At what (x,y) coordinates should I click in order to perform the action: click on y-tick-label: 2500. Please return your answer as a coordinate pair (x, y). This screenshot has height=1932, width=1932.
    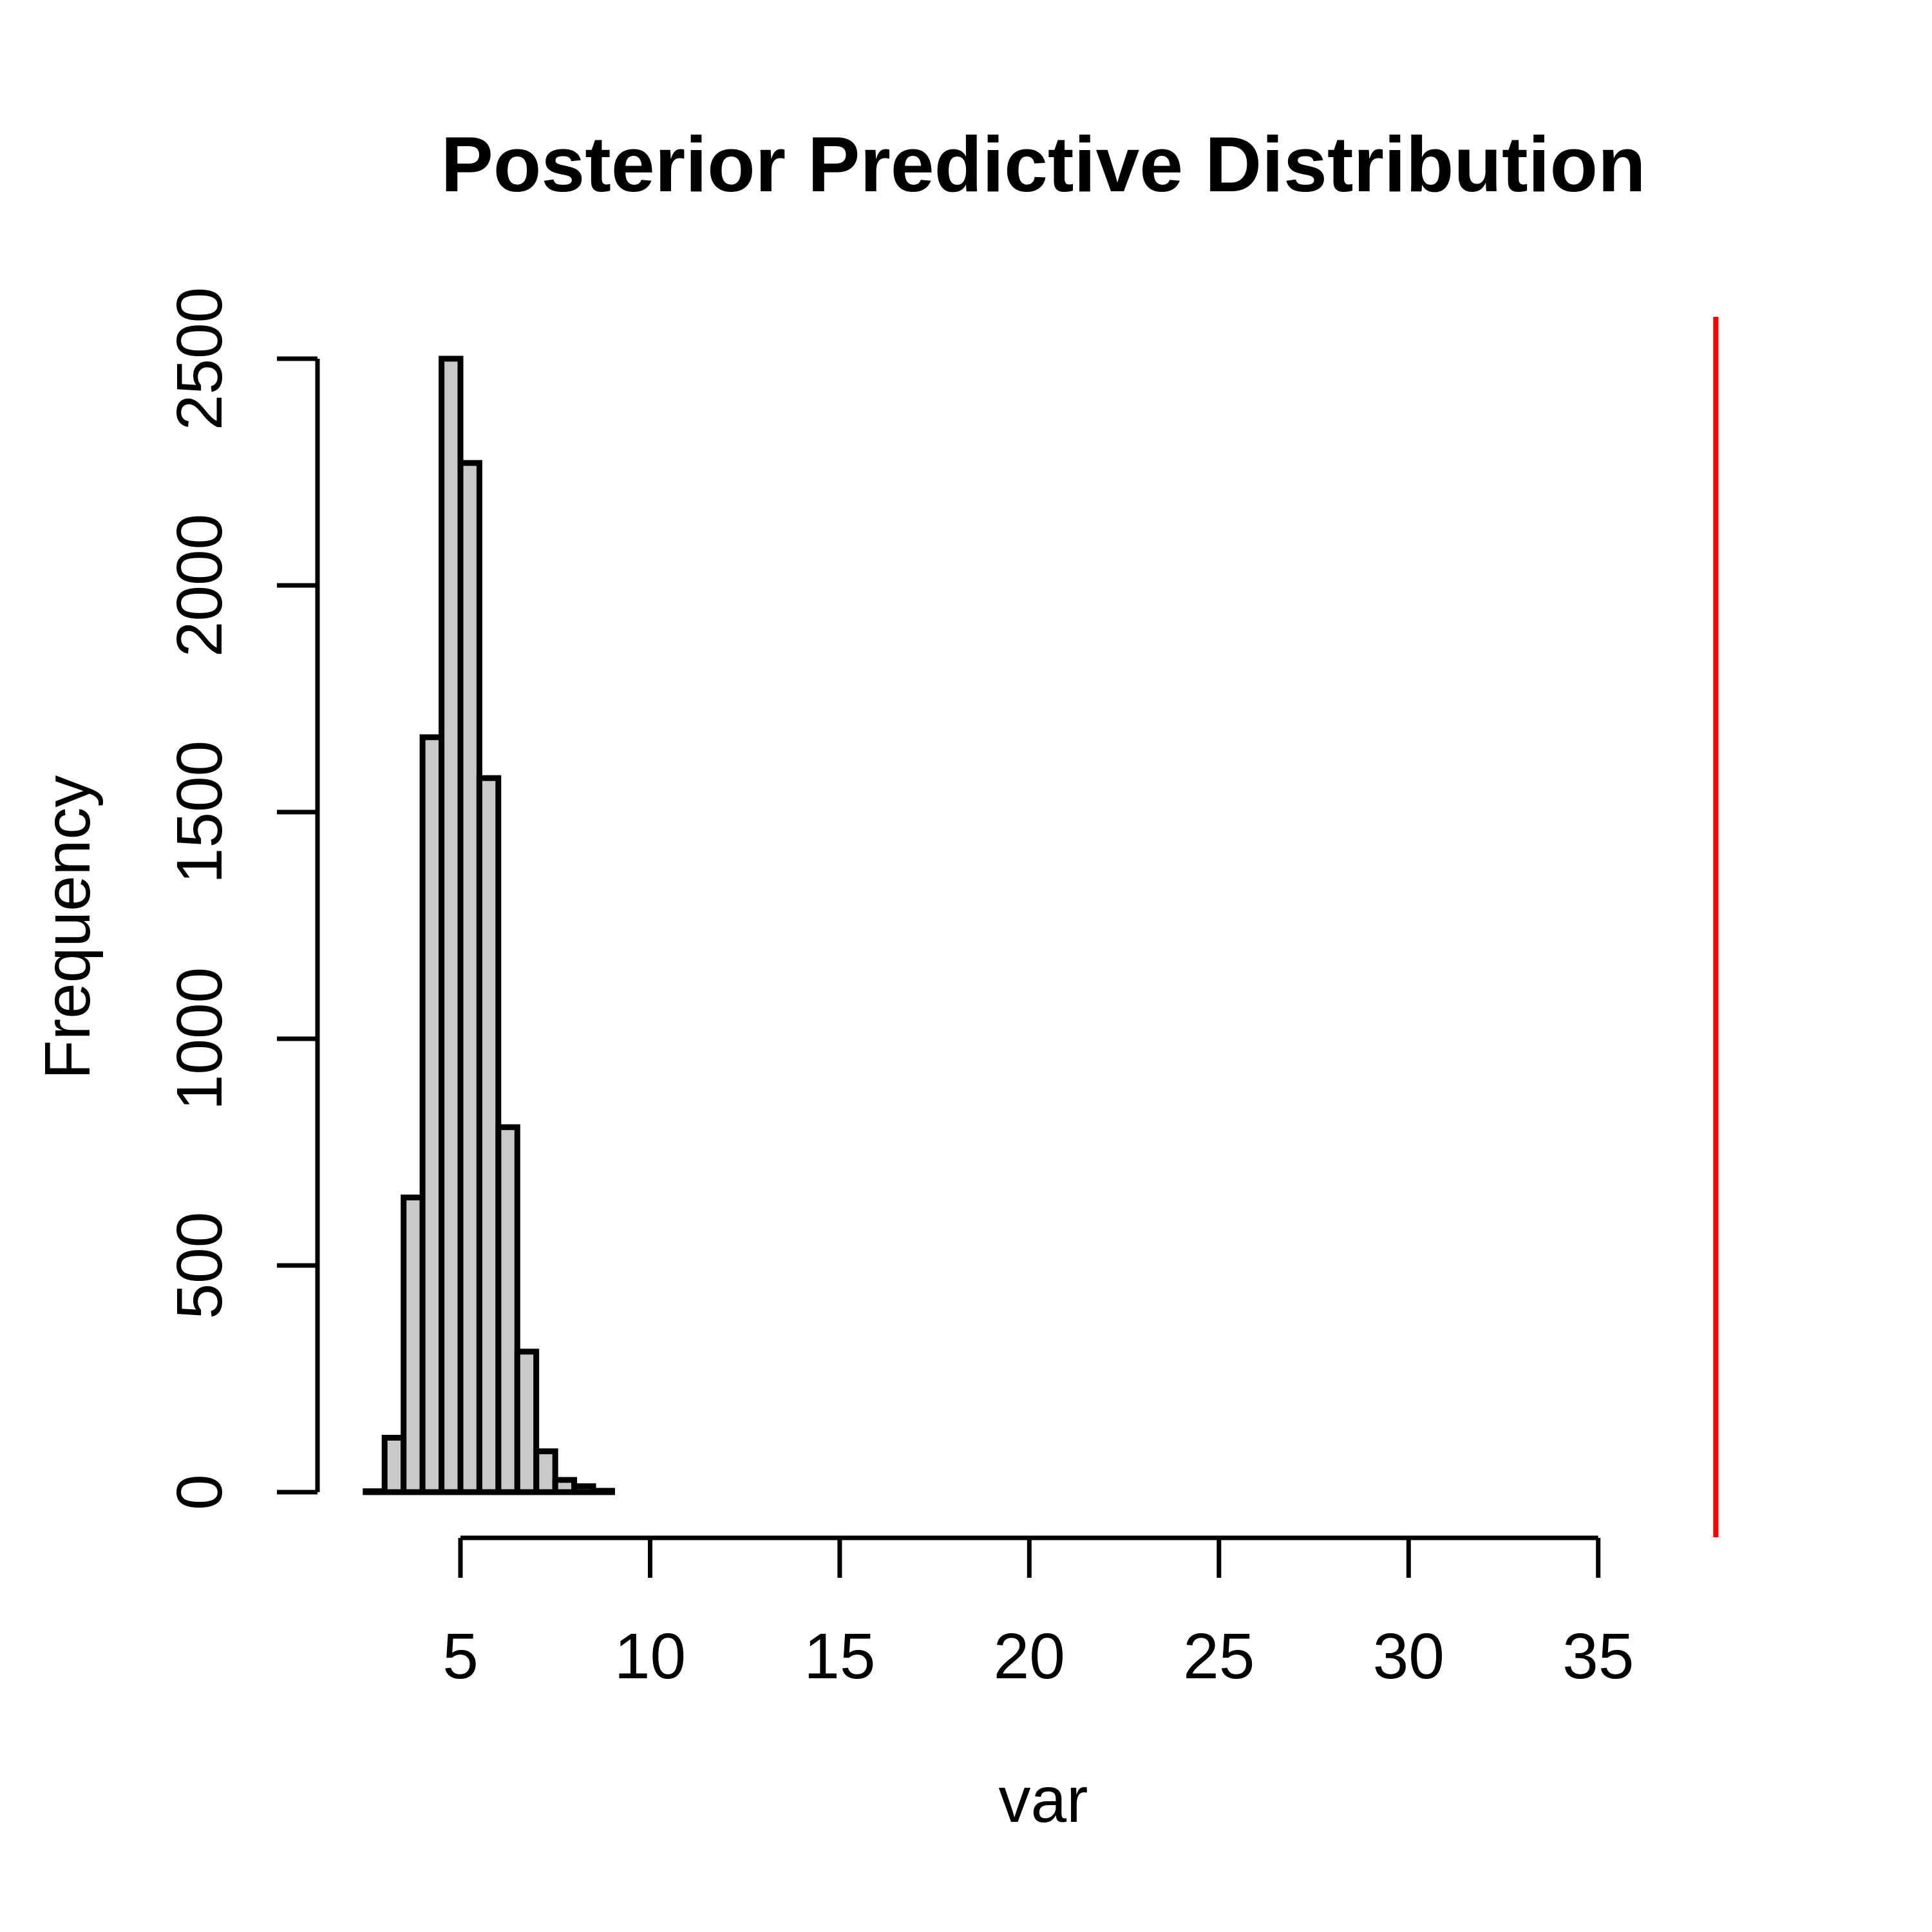
    Looking at the image, I should click on (200, 358).